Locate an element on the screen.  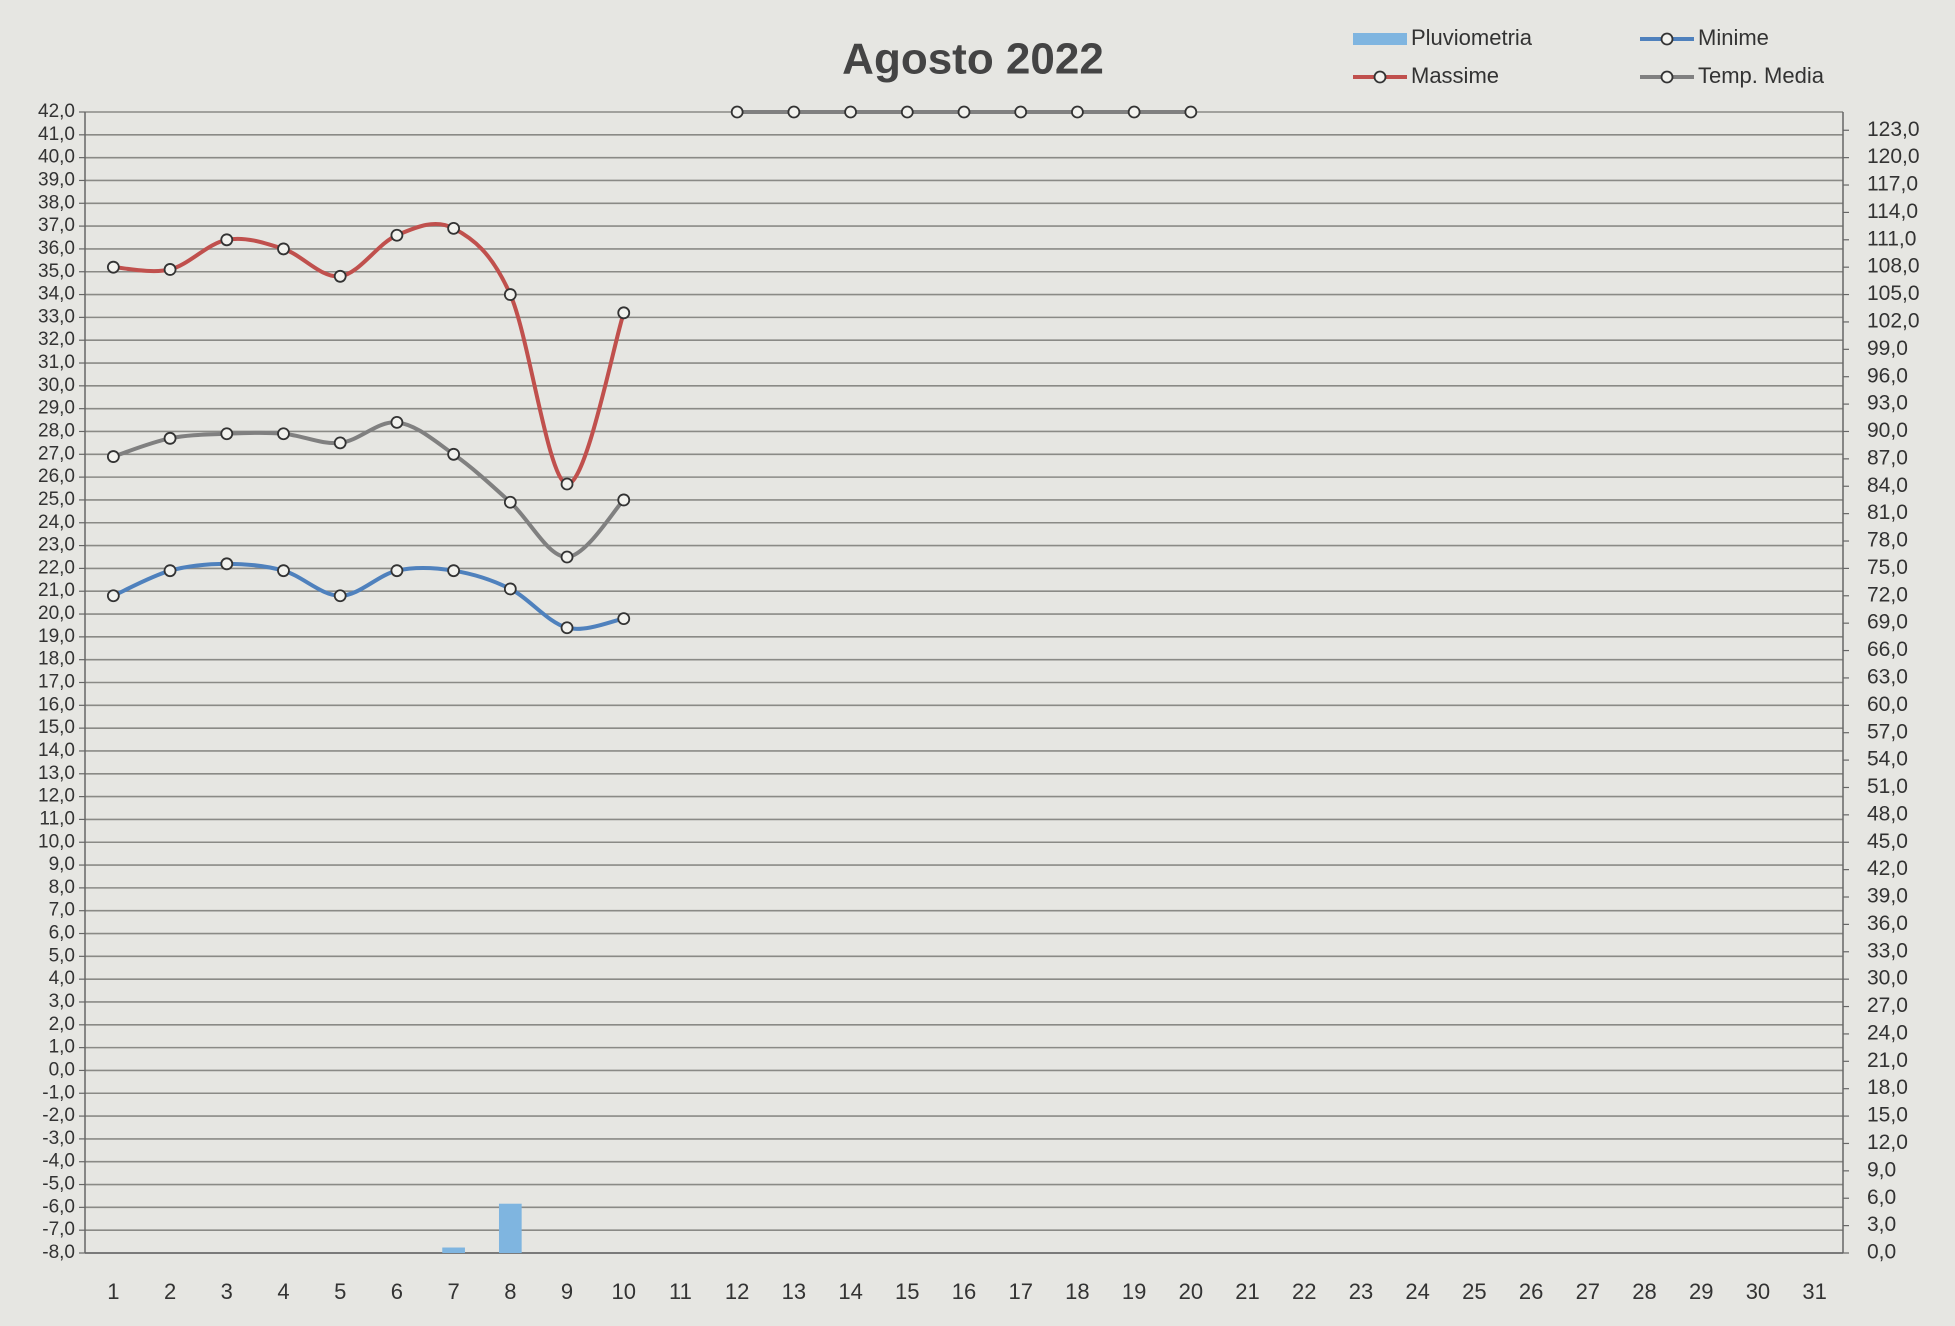
x-tick-label: 8 is located at coordinates (510, 1291).